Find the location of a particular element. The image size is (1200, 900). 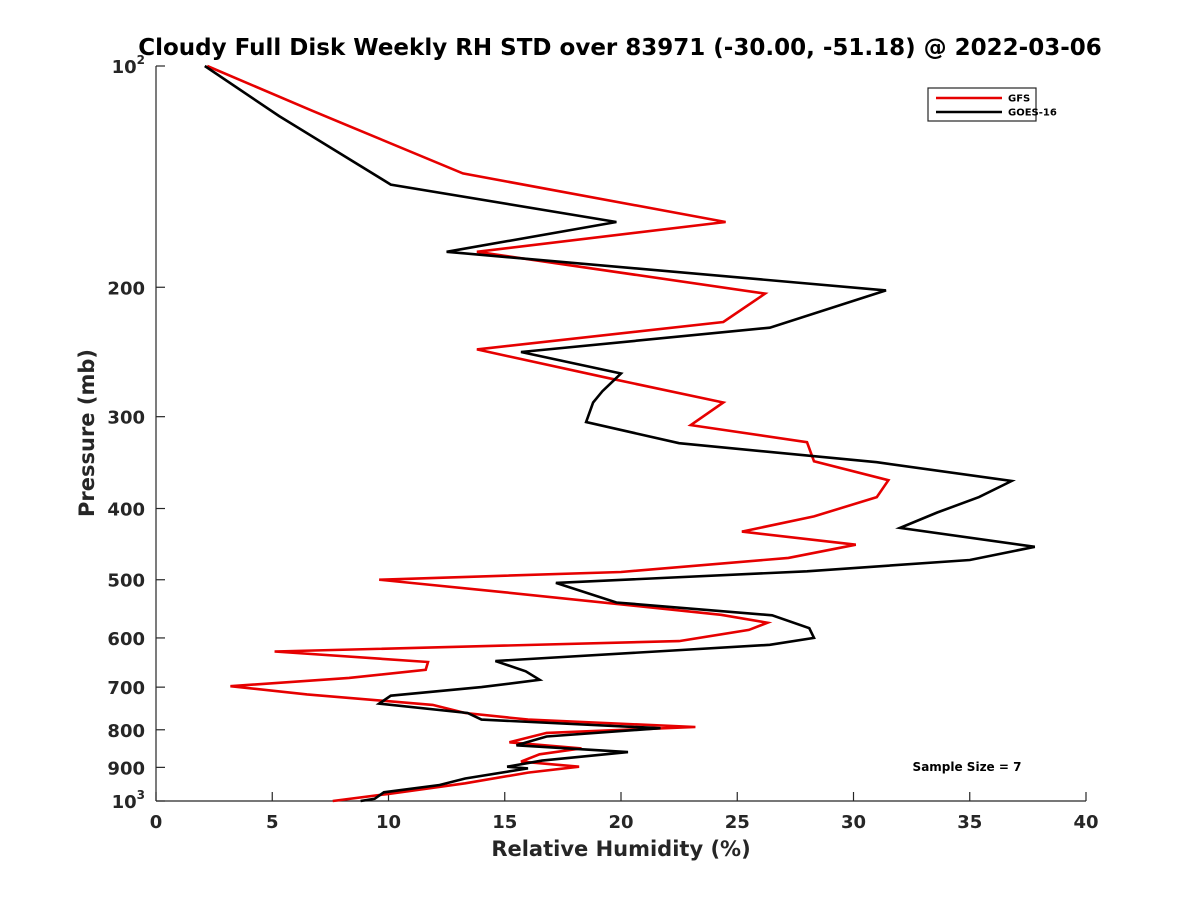

x-tick-label: 35 is located at coordinates (969, 822).